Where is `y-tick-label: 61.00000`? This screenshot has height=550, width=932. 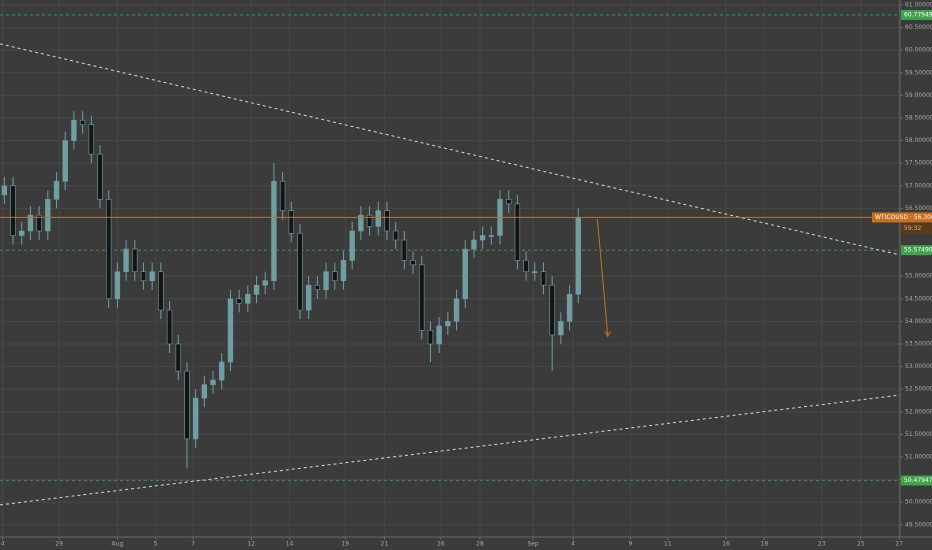
y-tick-label: 61.00000 is located at coordinates (918, 4).